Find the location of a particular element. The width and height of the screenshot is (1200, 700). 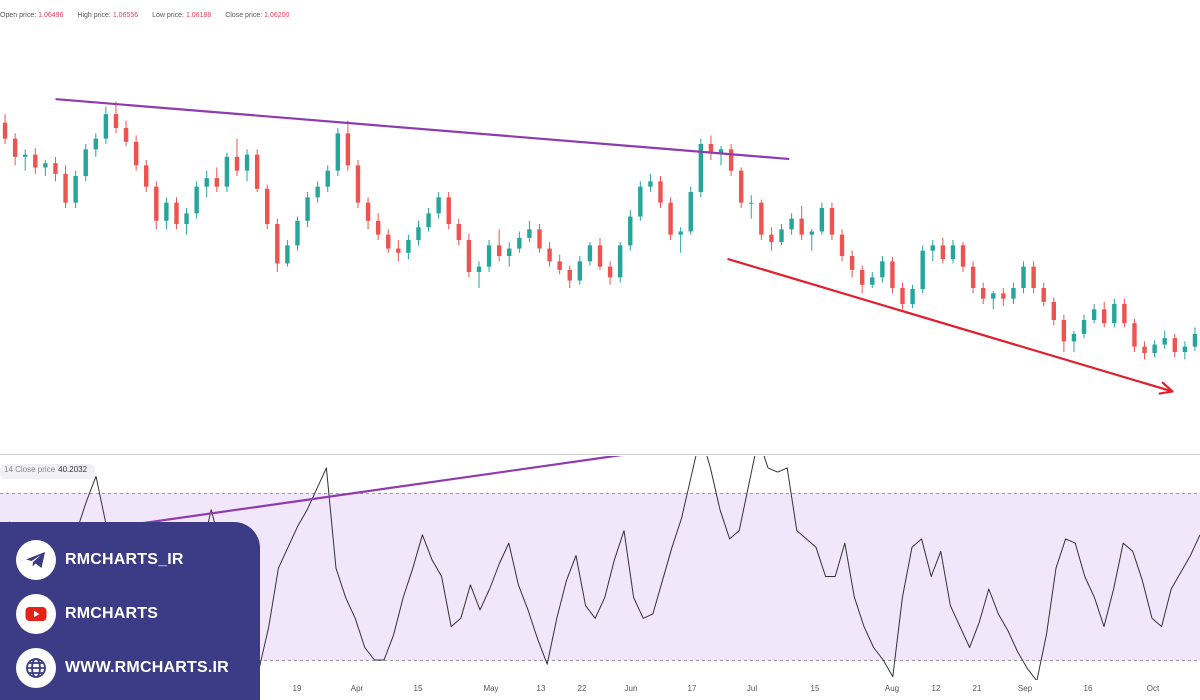

high-price: High price: 1.06556 is located at coordinates (108, 15).